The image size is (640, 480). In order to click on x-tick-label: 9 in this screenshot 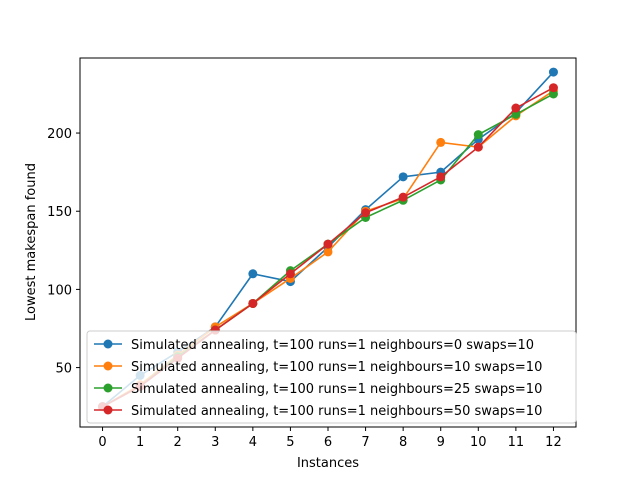, I will do `click(441, 442)`.